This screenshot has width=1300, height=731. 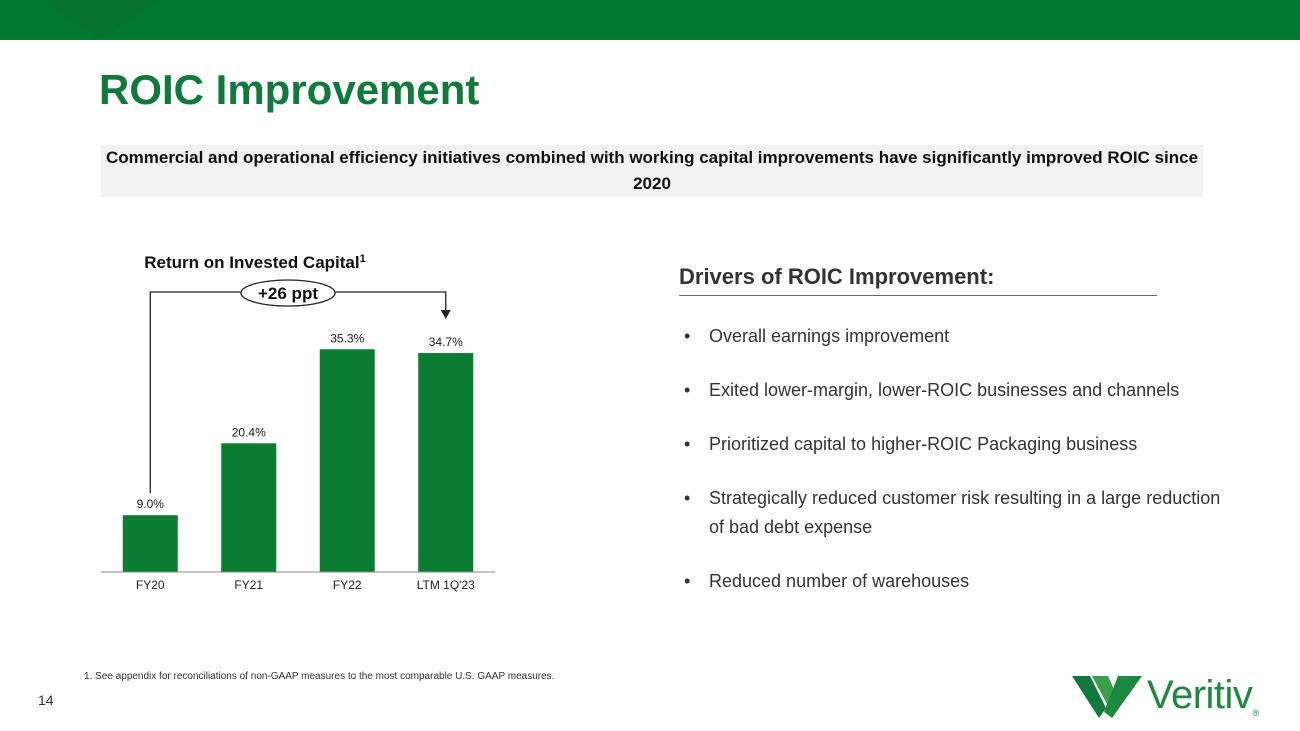 I want to click on data-label: 35.3%, so click(x=347, y=338).